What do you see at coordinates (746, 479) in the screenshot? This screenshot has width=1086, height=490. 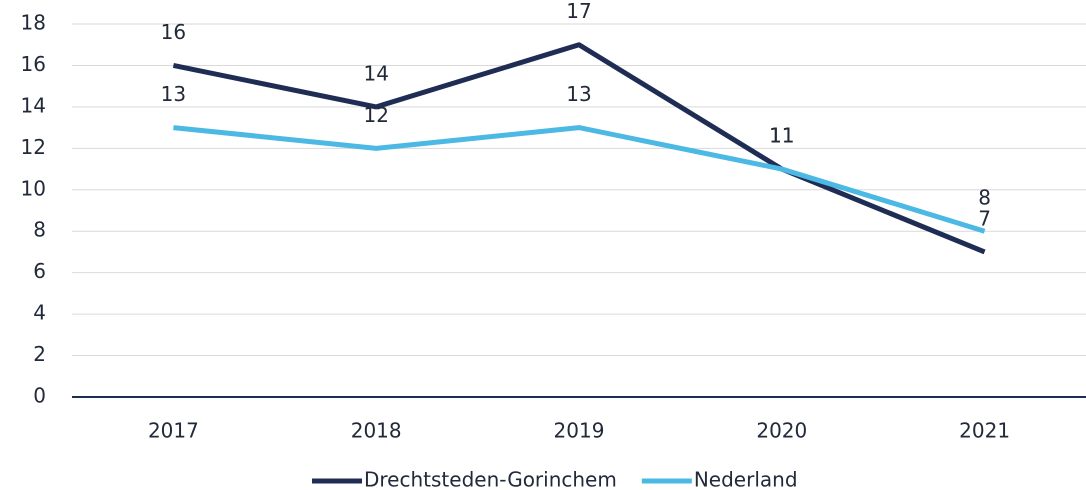 I see `legend-label: Nederland` at bounding box center [746, 479].